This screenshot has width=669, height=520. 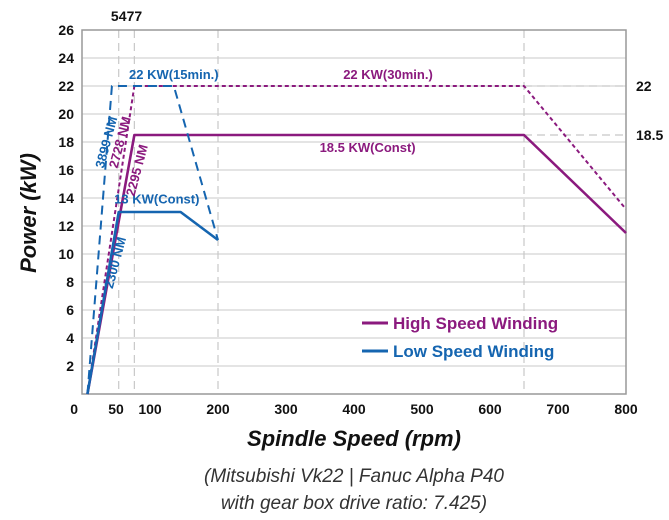 I want to click on y-axis-title: Power (kW), so click(x=28, y=213).